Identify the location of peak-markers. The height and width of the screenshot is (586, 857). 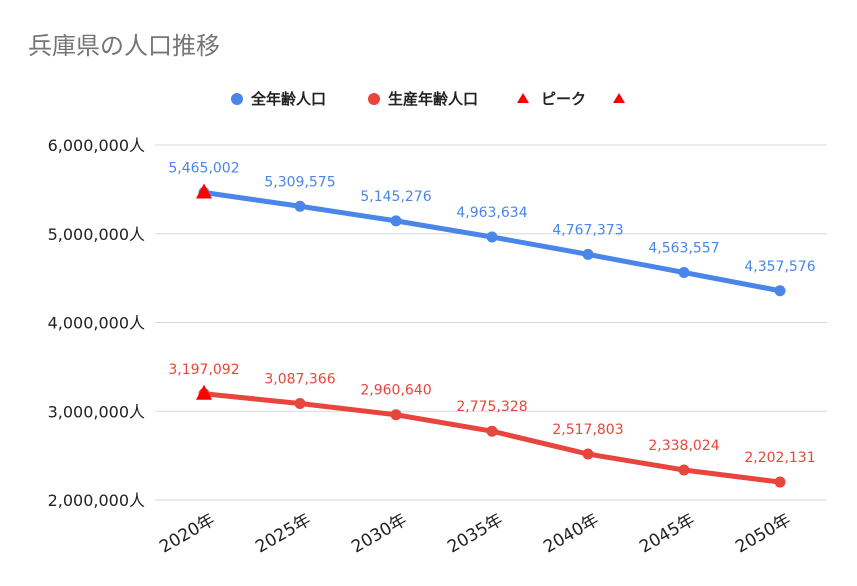
(204, 291).